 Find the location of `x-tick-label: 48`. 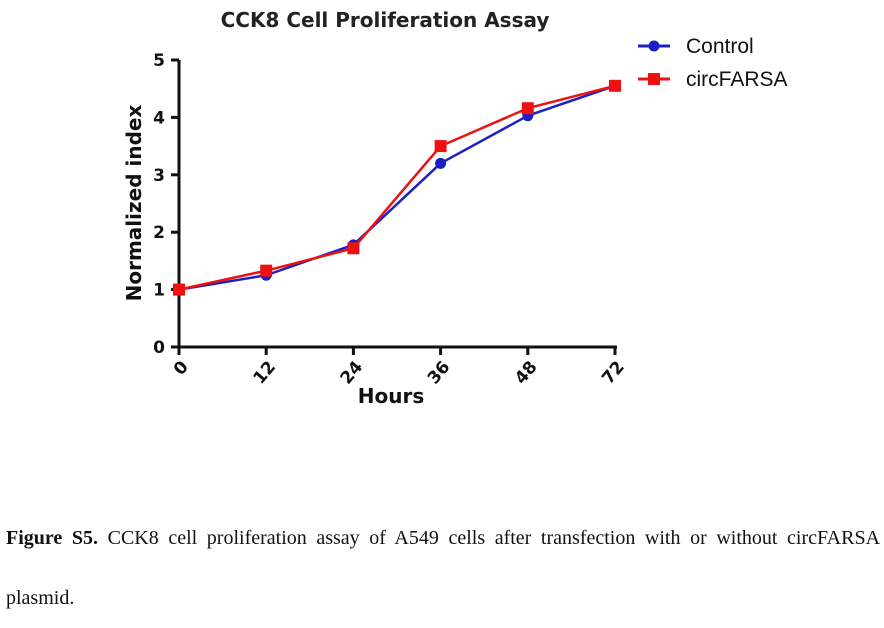

x-tick-label: 48 is located at coordinates (526, 372).